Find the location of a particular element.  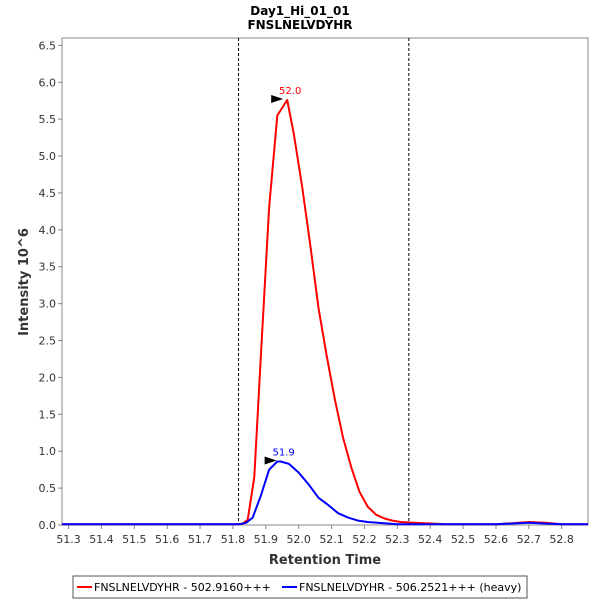

x-tick-label: 52.1 is located at coordinates (331, 539).